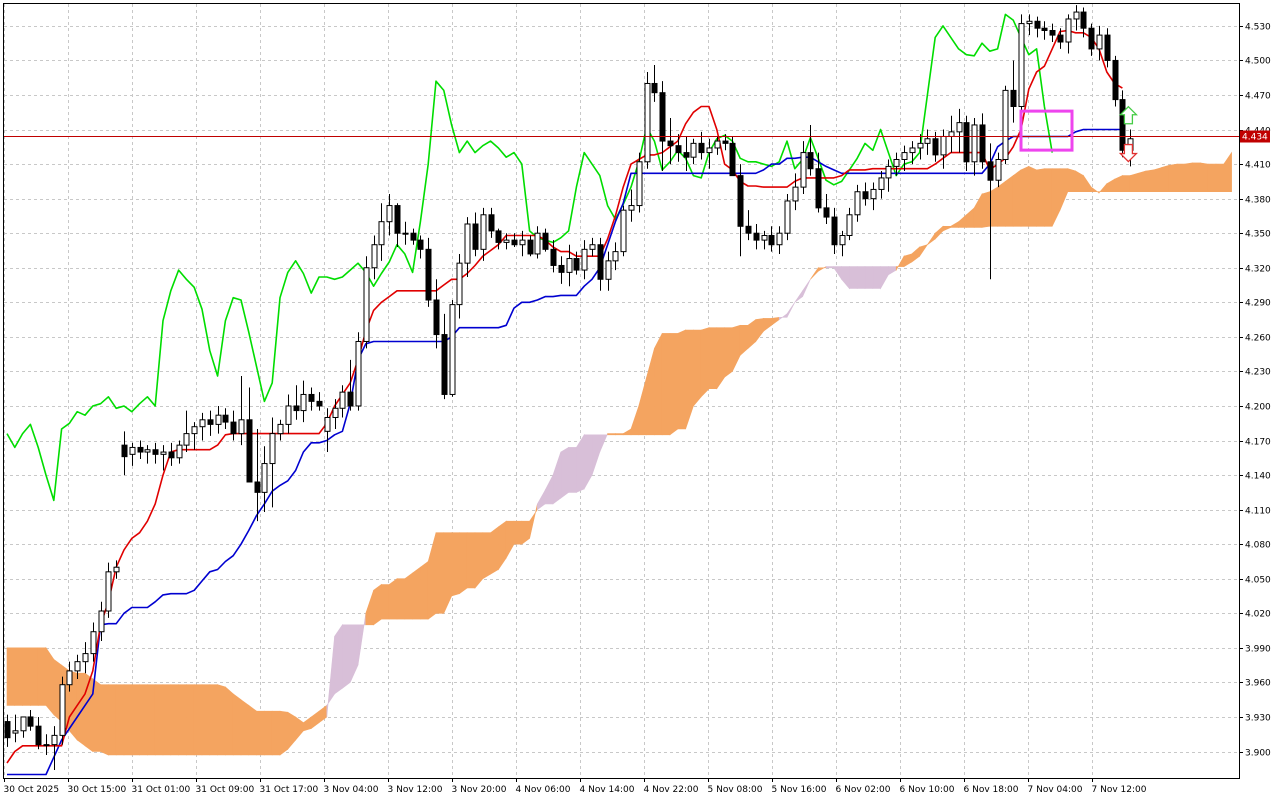 The height and width of the screenshot is (804, 1280). What do you see at coordinates (607, 790) in the screenshot?
I see `x-tick-label: 4 Nov 14:00` at bounding box center [607, 790].